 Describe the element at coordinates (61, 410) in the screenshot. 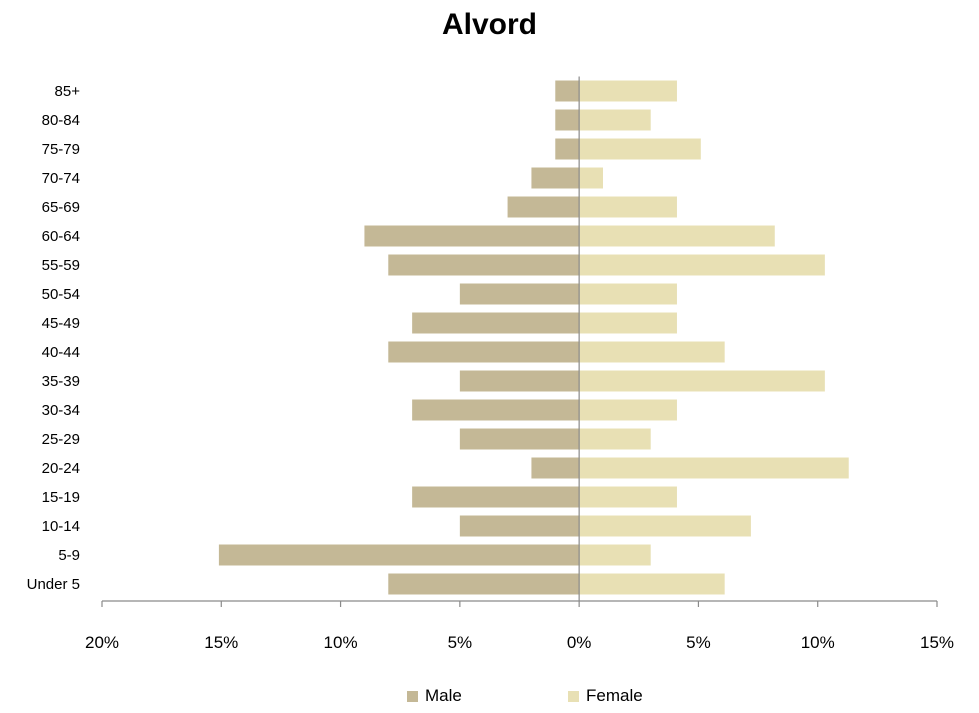

I see `category-label: 30-34` at that location.